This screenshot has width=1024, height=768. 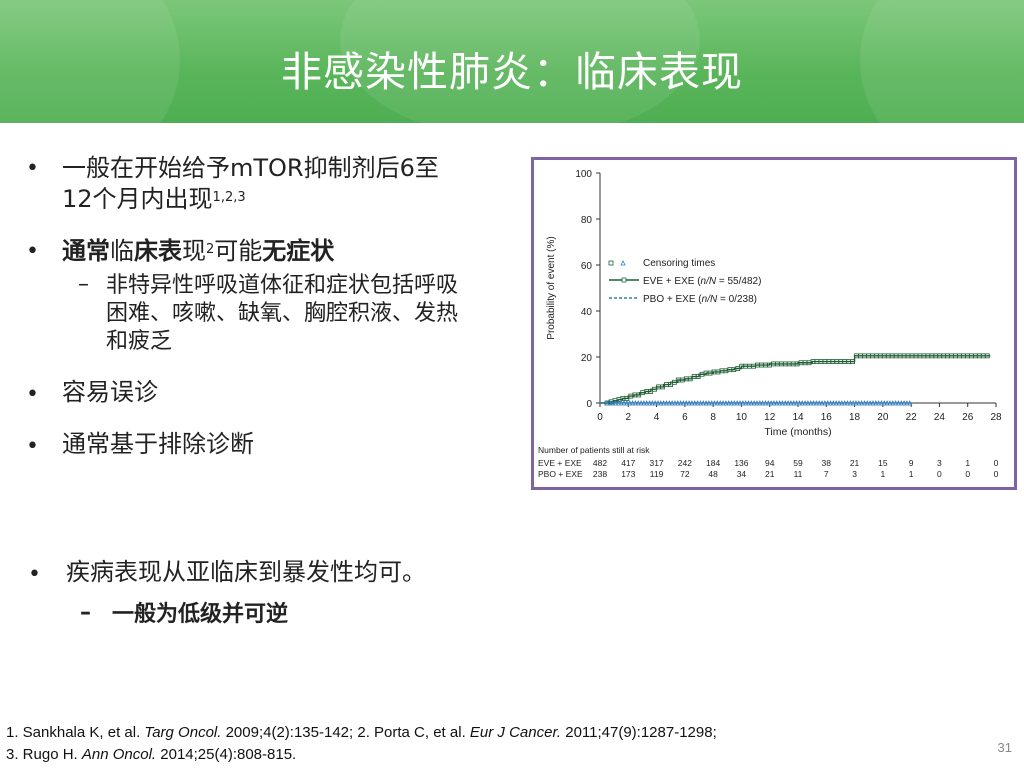 What do you see at coordinates (827, 417) in the screenshot?
I see `x-tick-label: 16` at bounding box center [827, 417].